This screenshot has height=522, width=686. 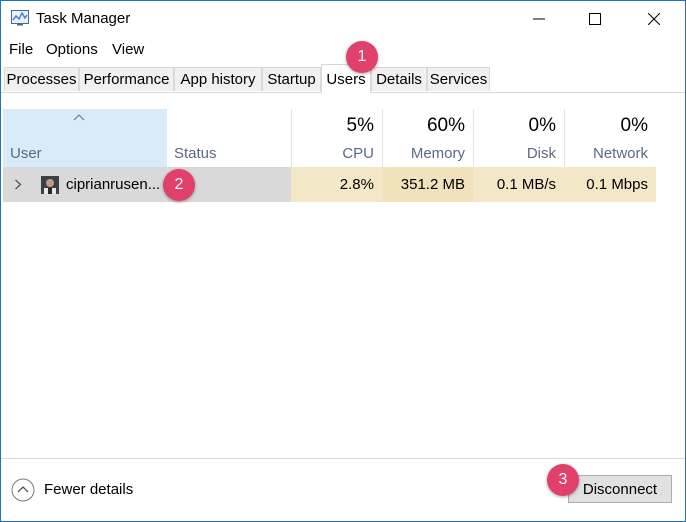 I want to click on close-button, so click(x=654, y=19).